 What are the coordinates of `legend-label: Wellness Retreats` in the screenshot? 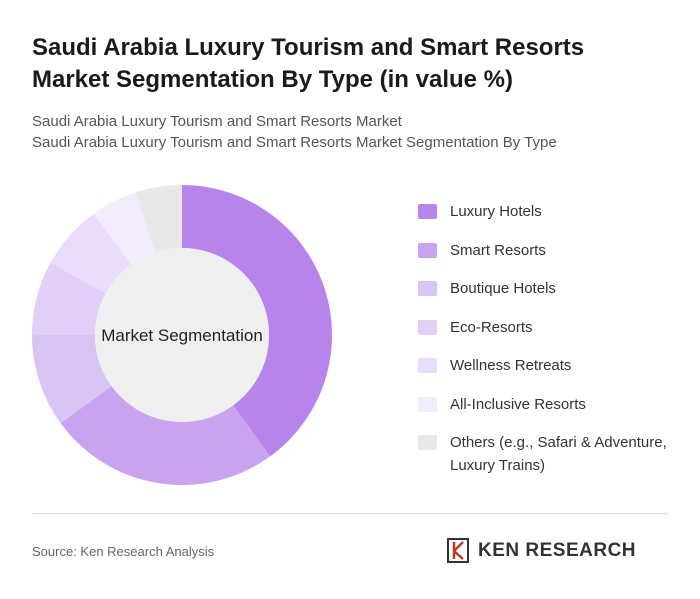 It's located at (511, 365).